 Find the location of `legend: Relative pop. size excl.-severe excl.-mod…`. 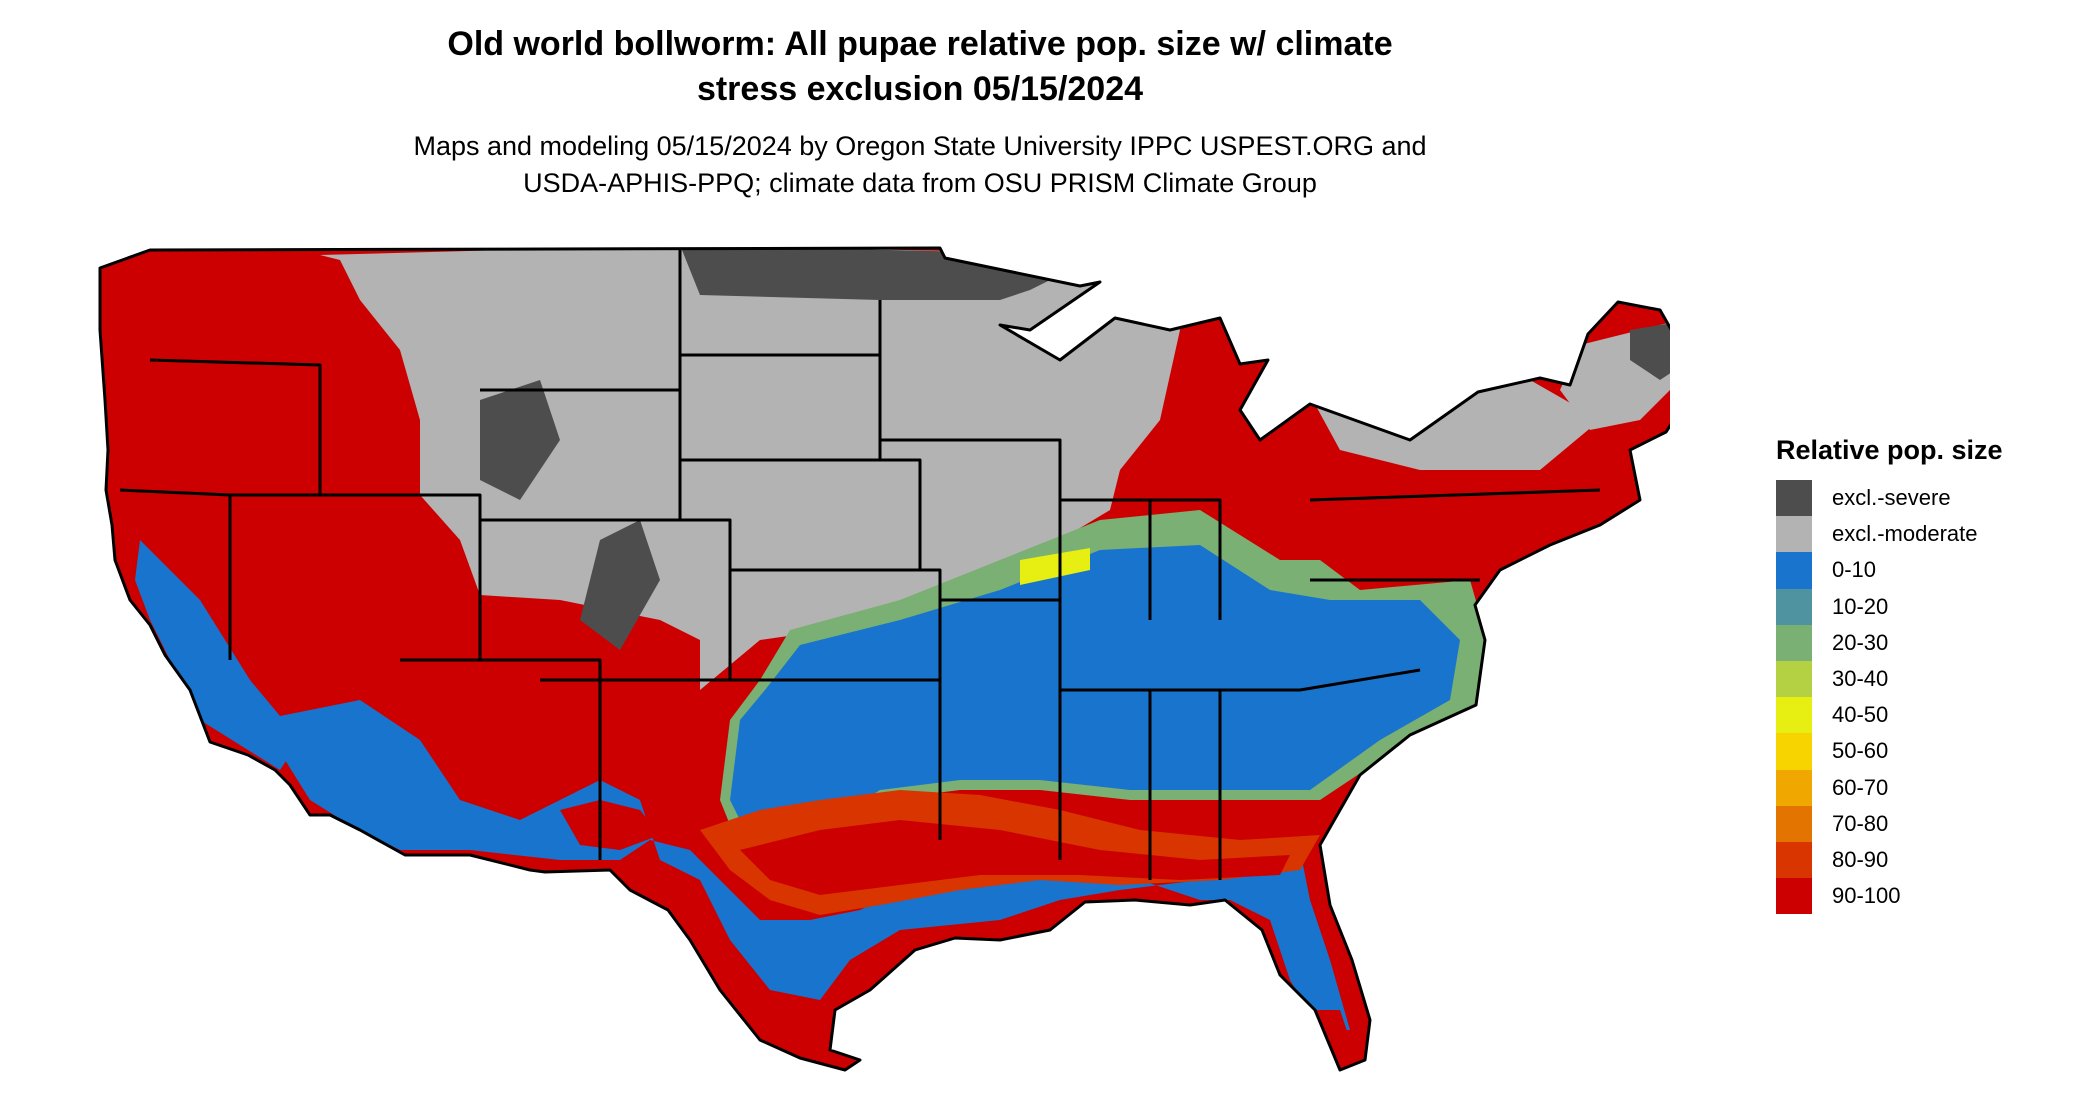

legend: Relative pop. size excl.-severe excl.-mod… is located at coordinates (1926, 673).